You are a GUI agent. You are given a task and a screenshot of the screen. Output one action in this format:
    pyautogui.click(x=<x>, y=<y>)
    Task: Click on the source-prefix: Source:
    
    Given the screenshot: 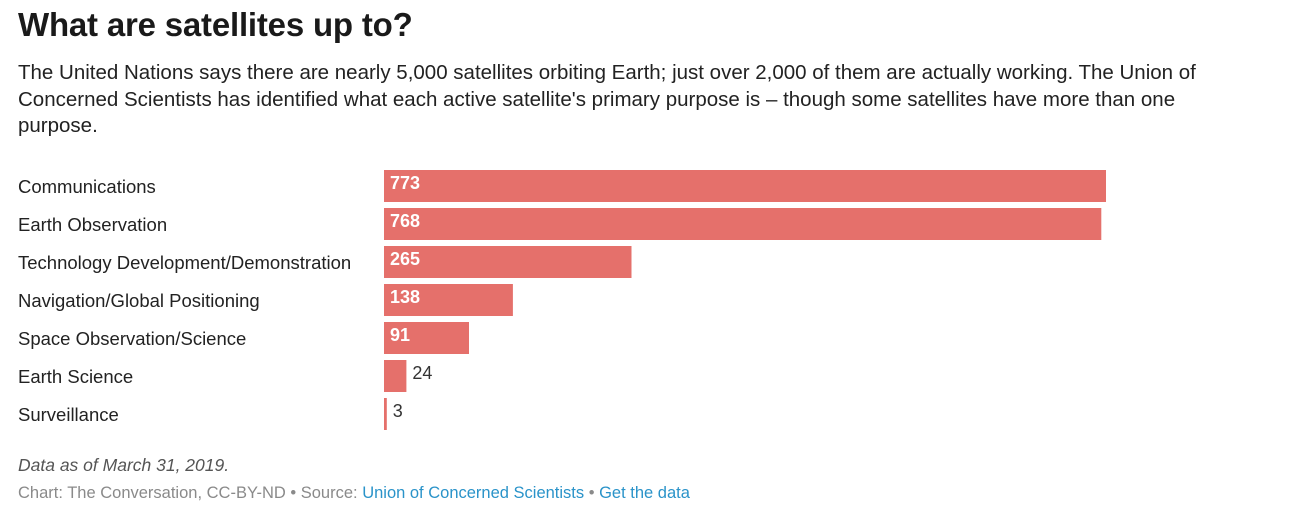 What is the action you would take?
    pyautogui.click(x=331, y=493)
    